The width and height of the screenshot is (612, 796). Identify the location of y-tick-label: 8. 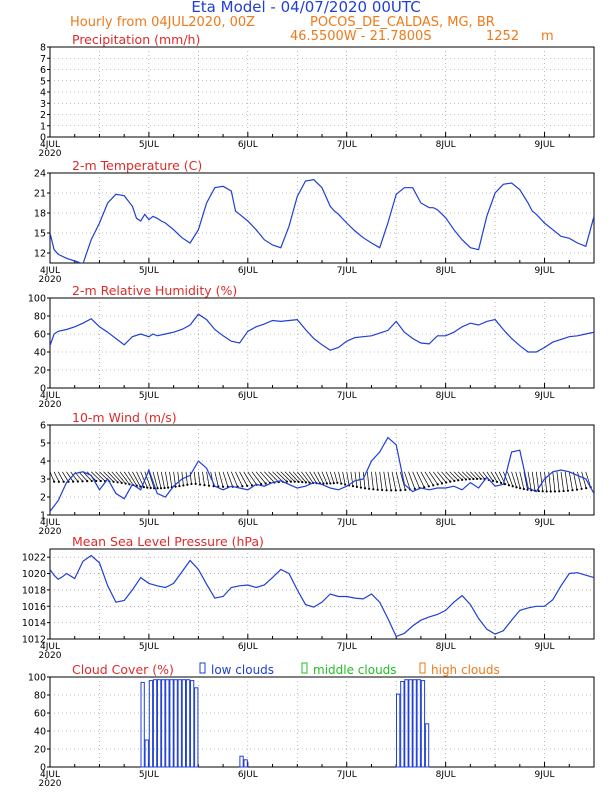
(43, 48).